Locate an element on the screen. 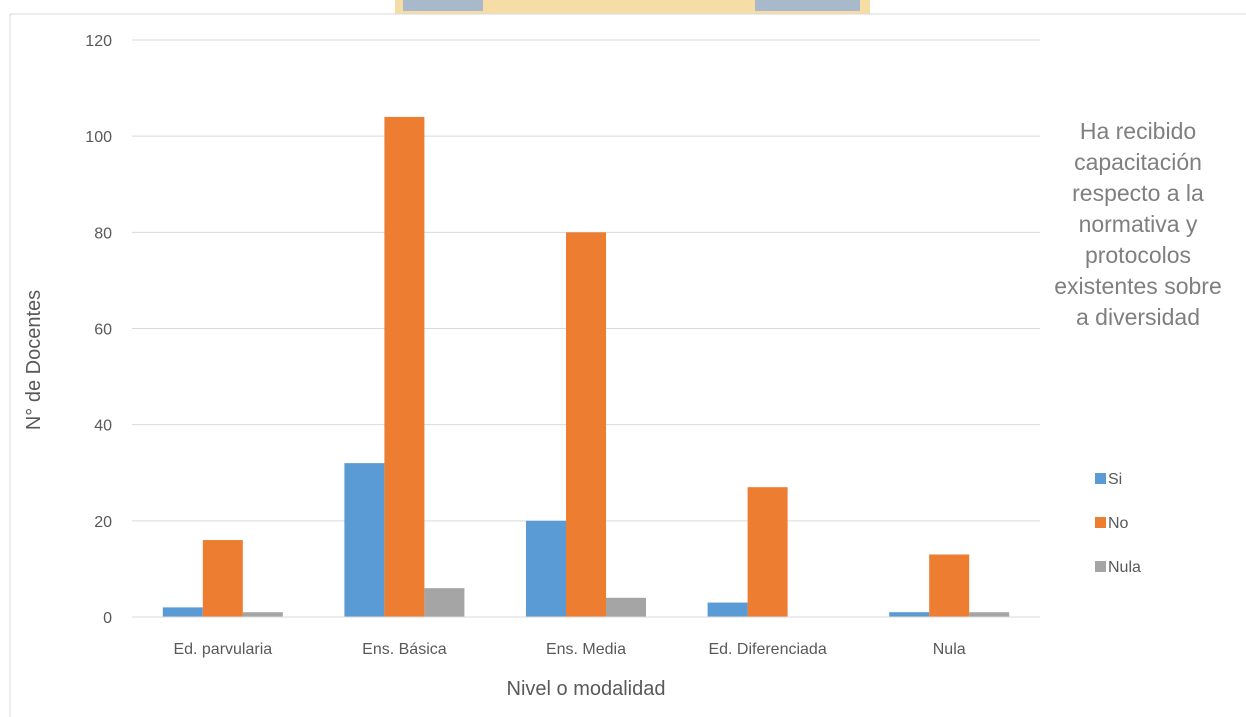 This screenshot has height=717, width=1246. legend-swatch-no is located at coordinates (1100, 522).